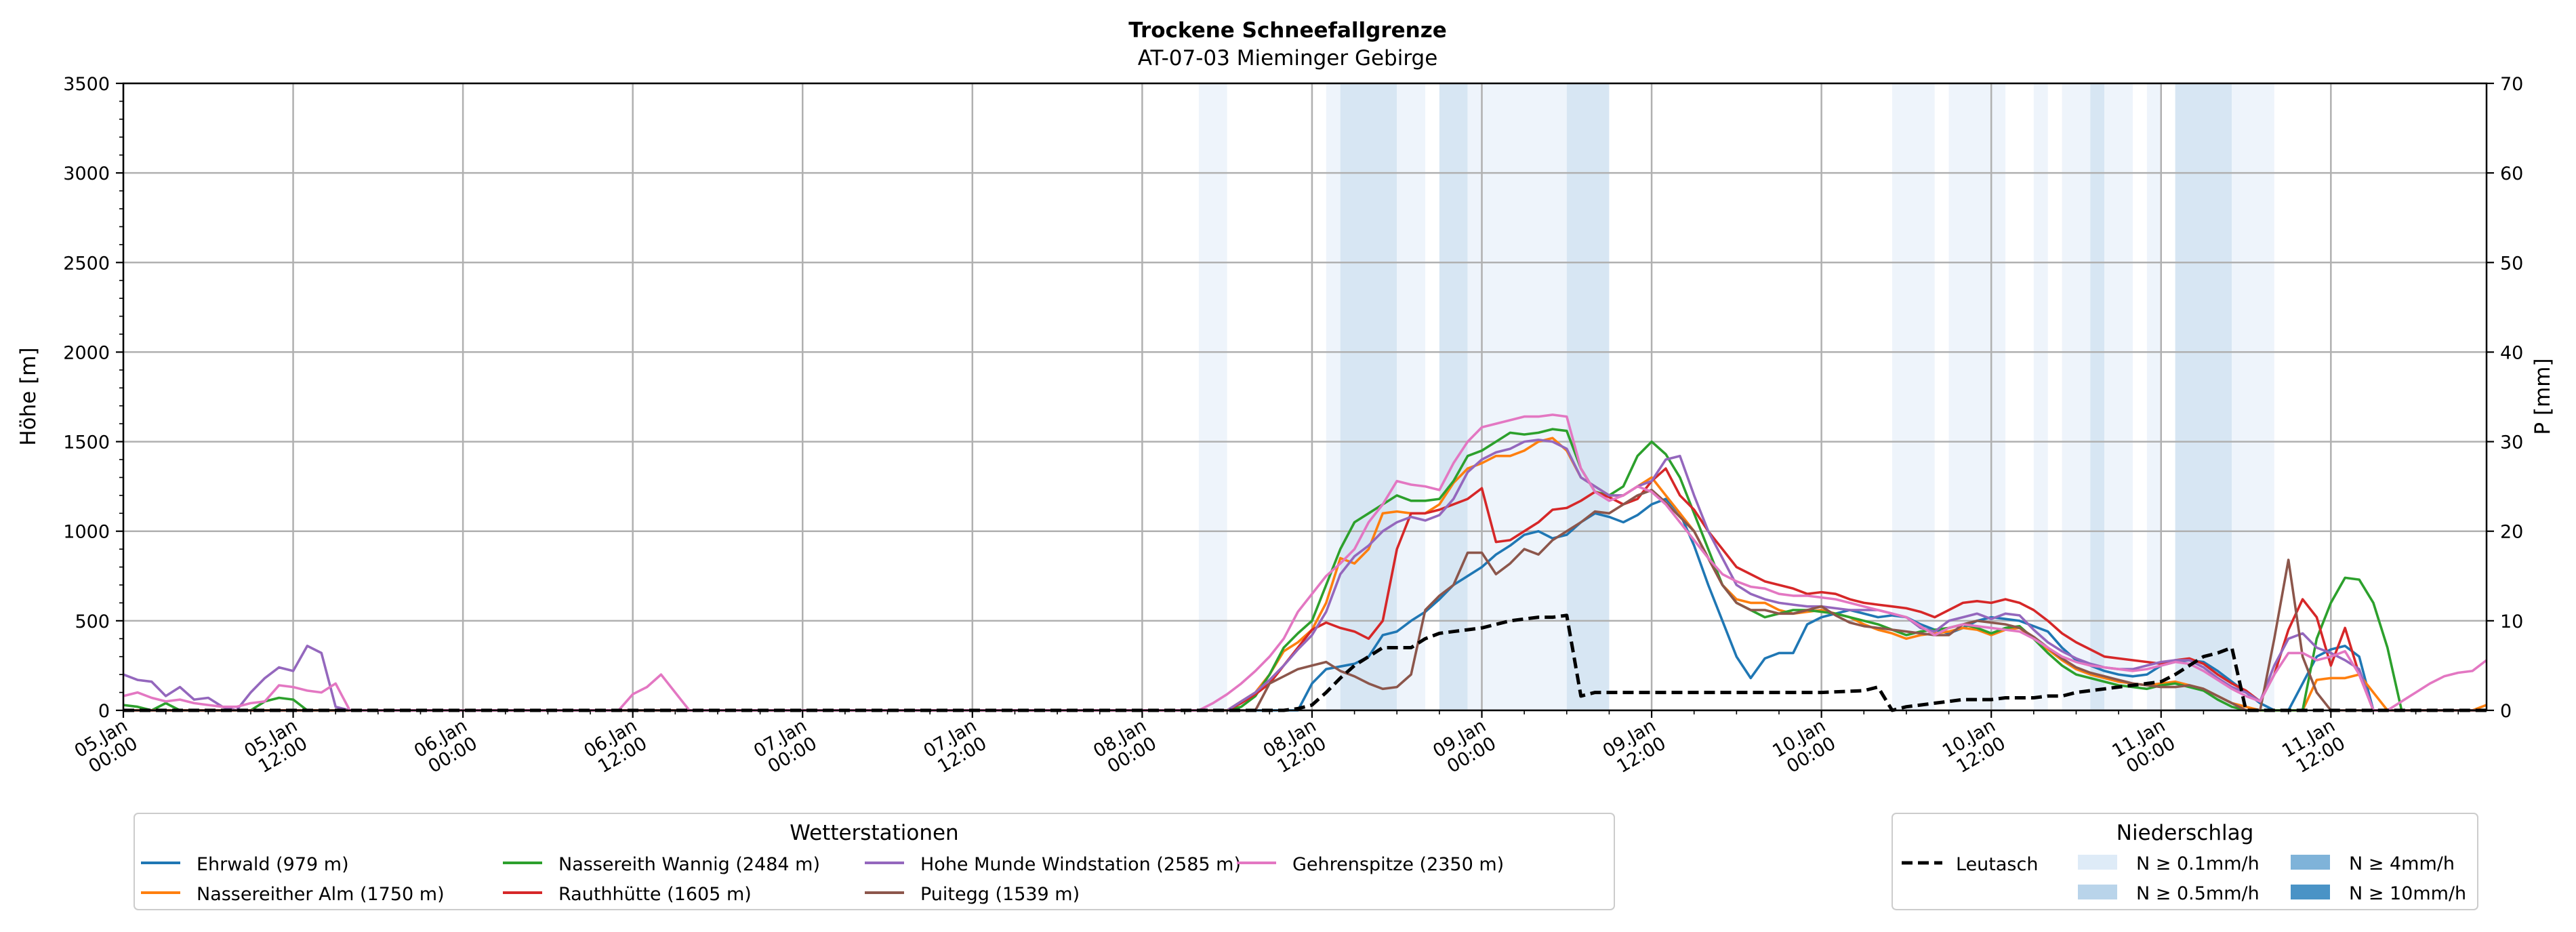 Image resolution: width=2576 pixels, height=932 pixels. I want to click on y2-axis-label: P [mm], so click(2543, 396).